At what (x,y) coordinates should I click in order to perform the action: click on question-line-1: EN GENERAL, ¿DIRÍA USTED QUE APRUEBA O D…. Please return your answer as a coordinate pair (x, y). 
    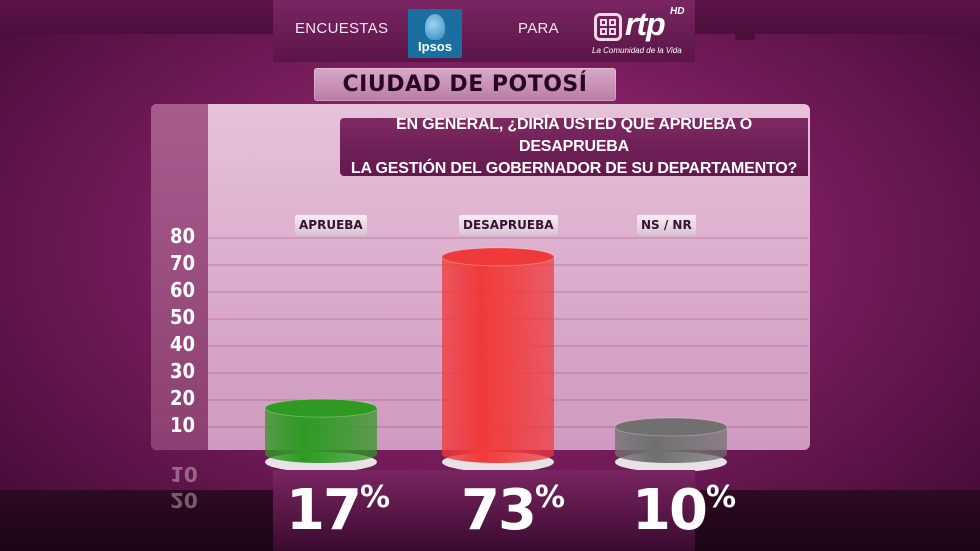
    Looking at the image, I should click on (574, 135).